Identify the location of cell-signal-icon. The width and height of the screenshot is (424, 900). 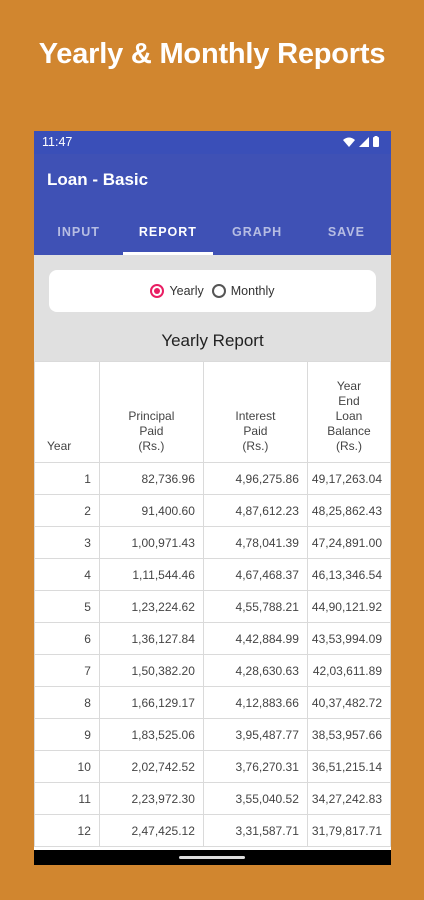
(364, 141).